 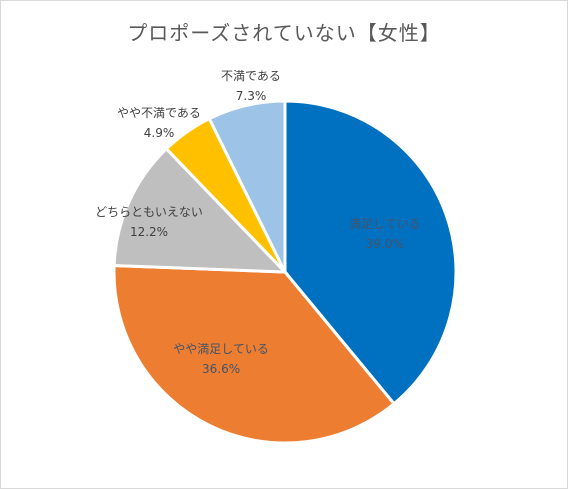 What do you see at coordinates (159, 133) in the screenshot?
I see `slice-value-label: 4.9%` at bounding box center [159, 133].